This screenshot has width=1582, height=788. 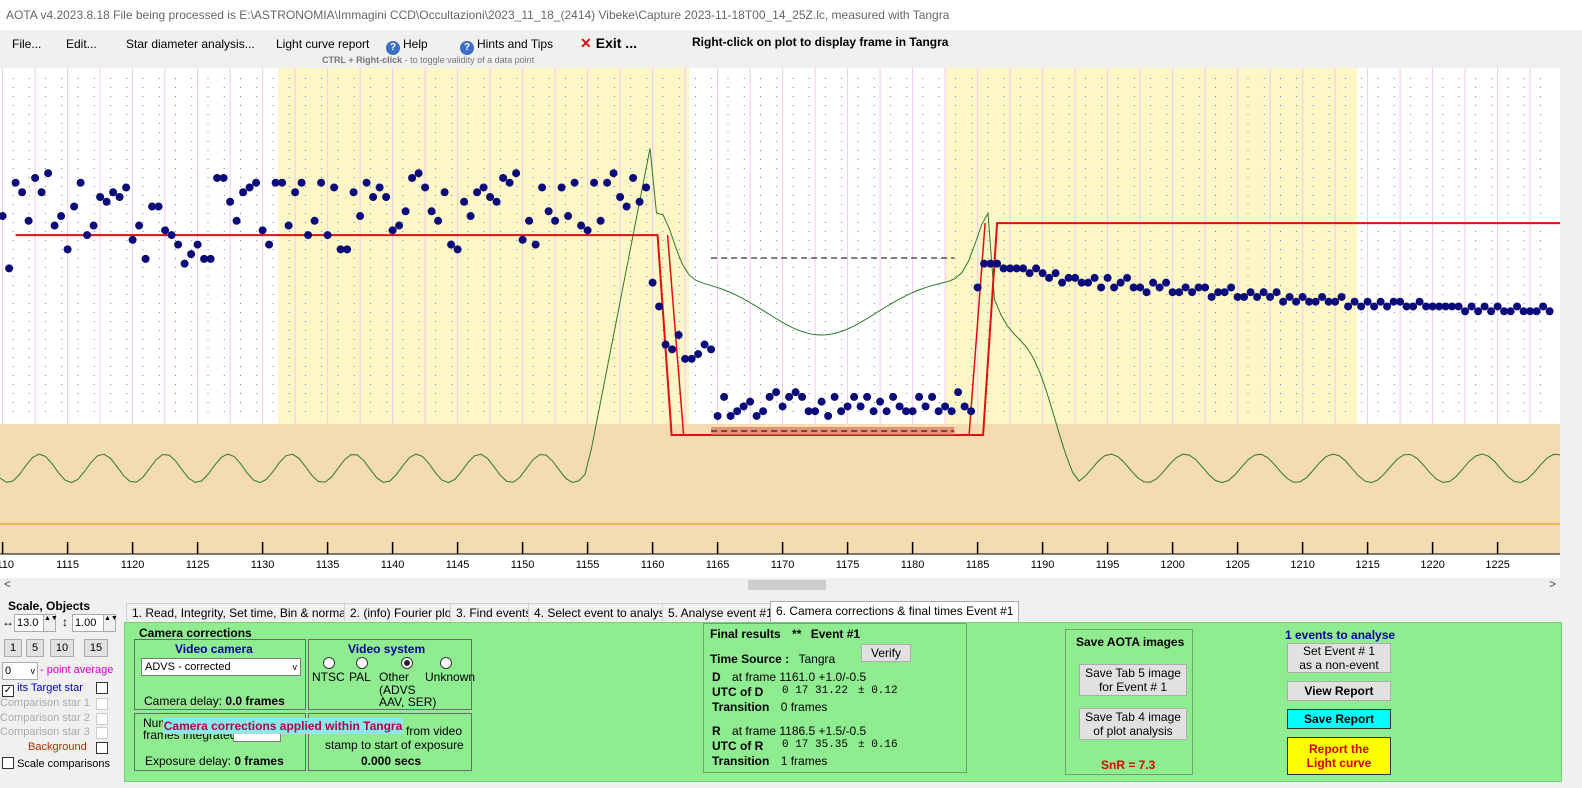 I want to click on transition-r-value: 1 frames, so click(x=804, y=761).